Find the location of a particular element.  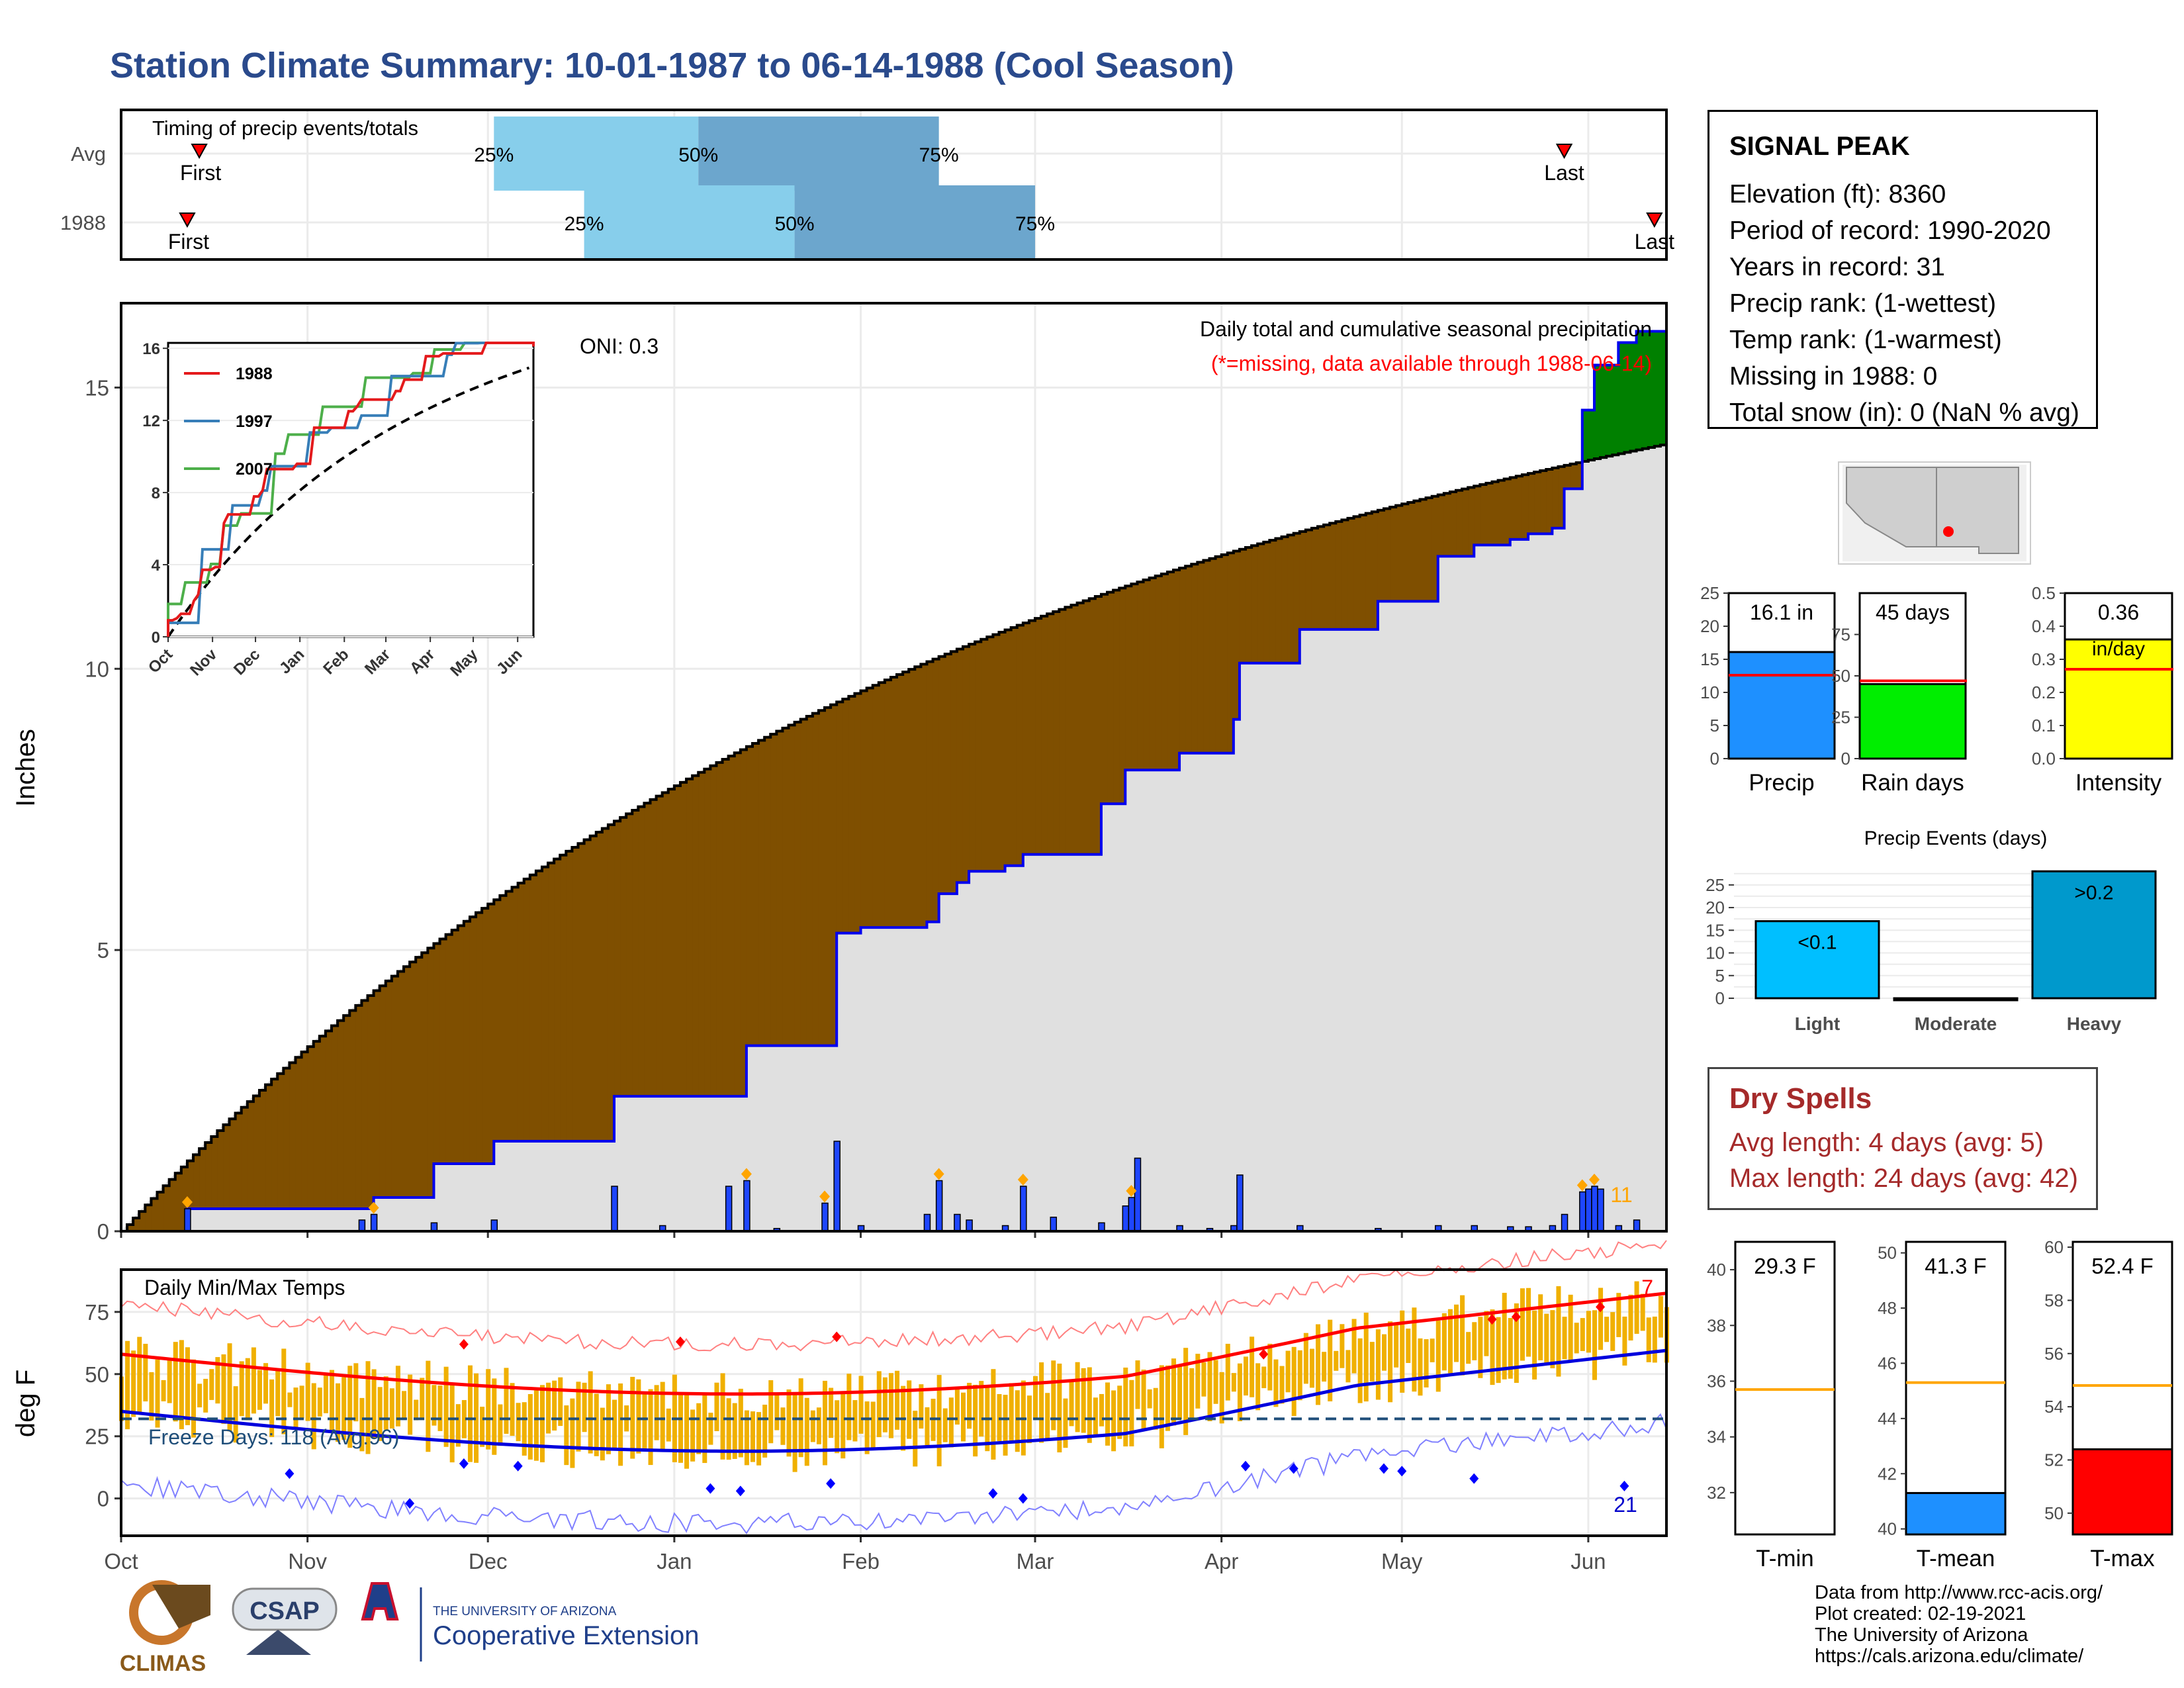

y-tick-label: 56 is located at coordinates (2054, 1354).